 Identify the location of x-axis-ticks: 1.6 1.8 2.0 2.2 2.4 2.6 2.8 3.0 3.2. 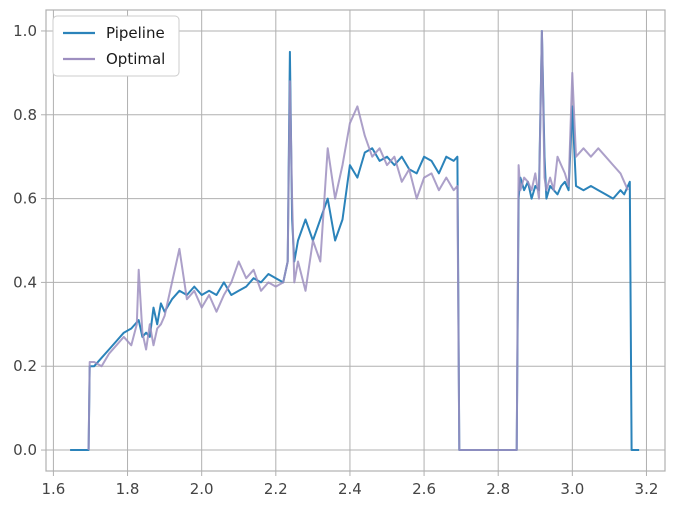
(349, 484).